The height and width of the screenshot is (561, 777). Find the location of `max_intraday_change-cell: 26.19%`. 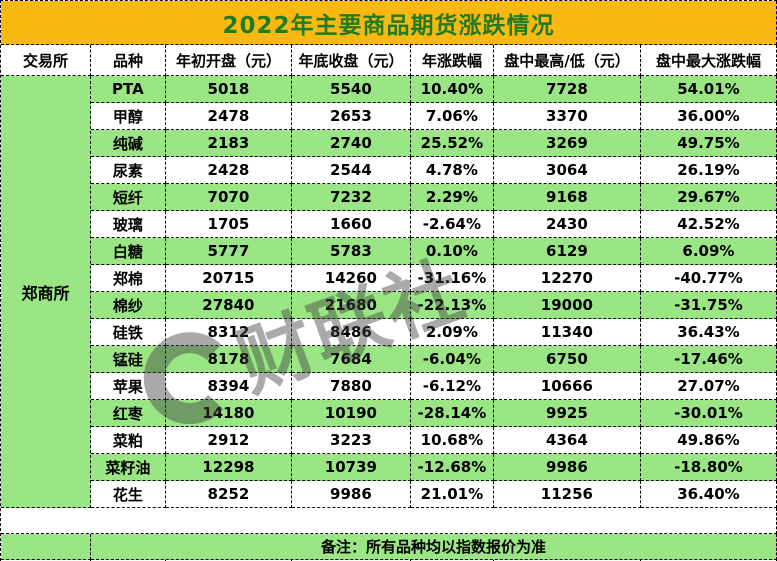

max_intraday_change-cell: 26.19% is located at coordinates (708, 170).